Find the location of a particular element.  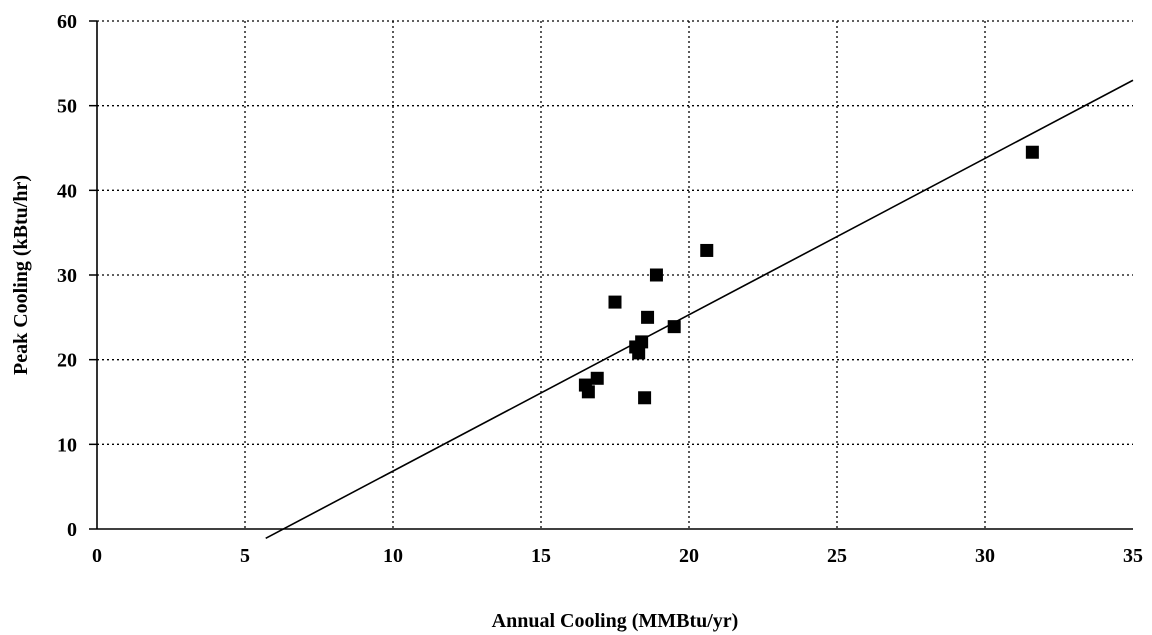

y-tick-label: 40 is located at coordinates (67, 191).